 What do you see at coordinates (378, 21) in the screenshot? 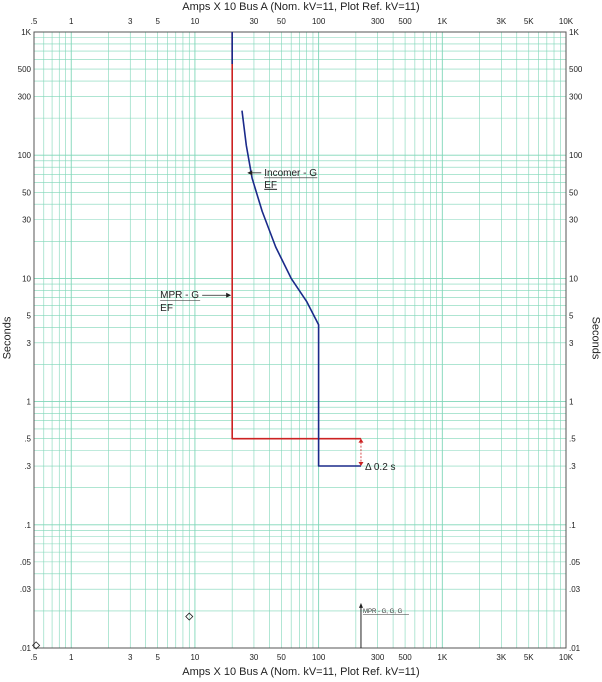
I see `x-tick-label-top: 300` at bounding box center [378, 21].